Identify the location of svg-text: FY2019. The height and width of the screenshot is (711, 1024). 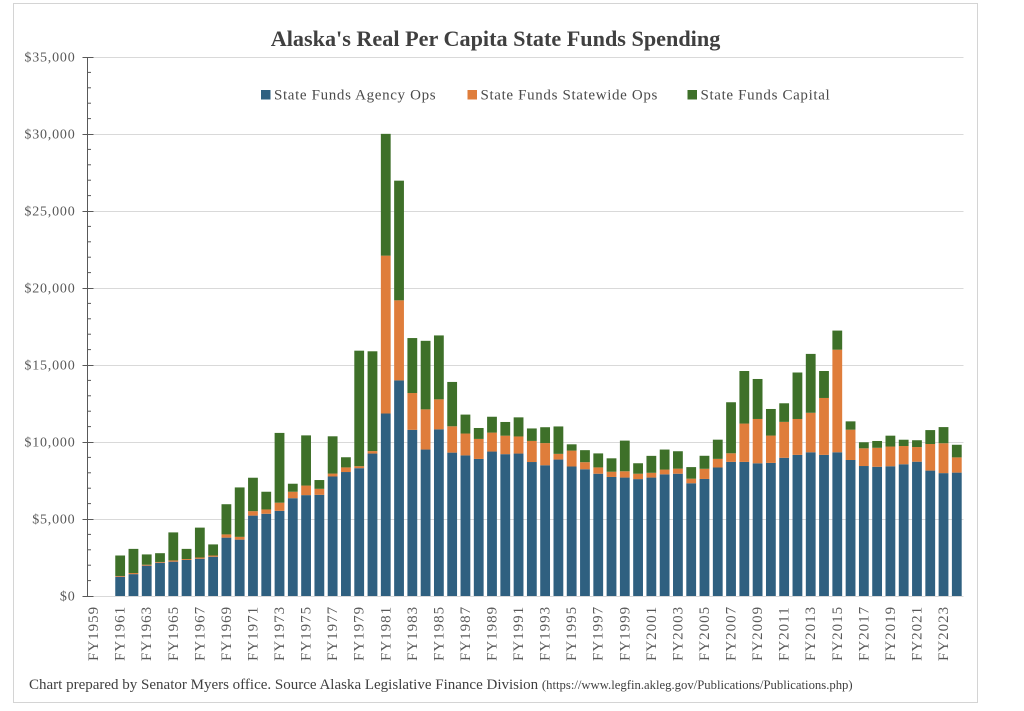
(891, 633).